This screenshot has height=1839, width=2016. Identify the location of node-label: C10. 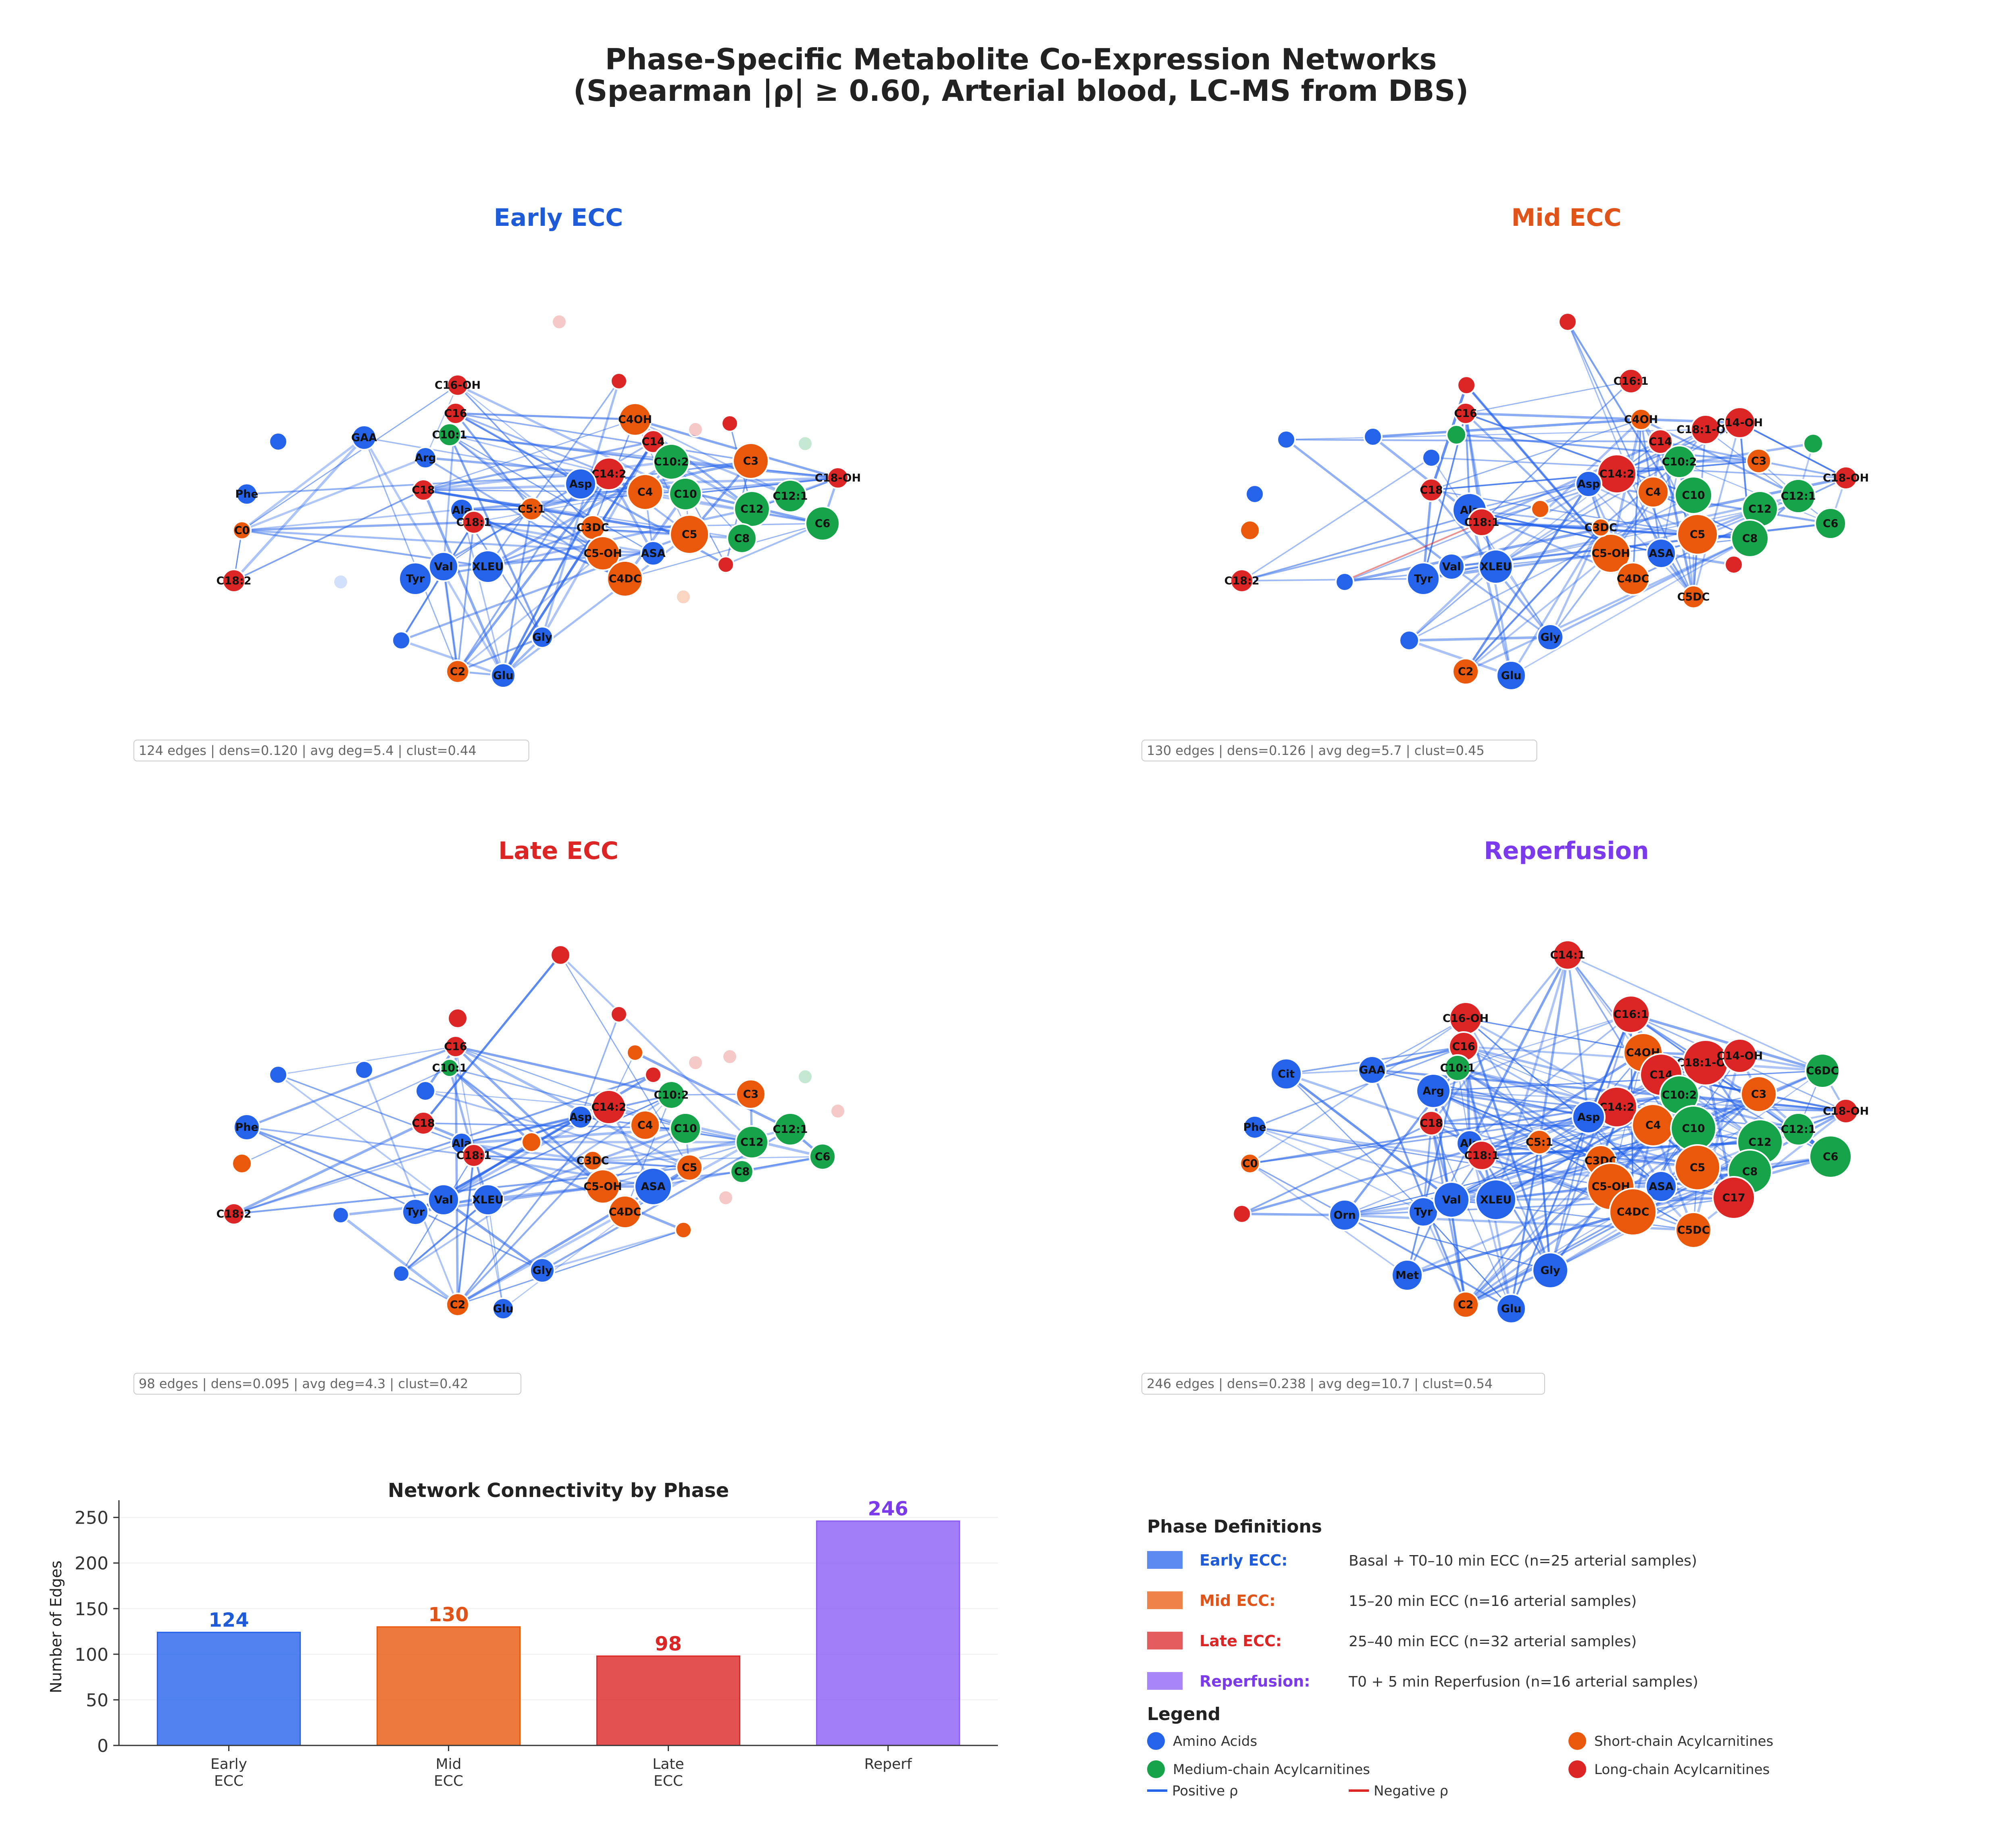
(1694, 1128).